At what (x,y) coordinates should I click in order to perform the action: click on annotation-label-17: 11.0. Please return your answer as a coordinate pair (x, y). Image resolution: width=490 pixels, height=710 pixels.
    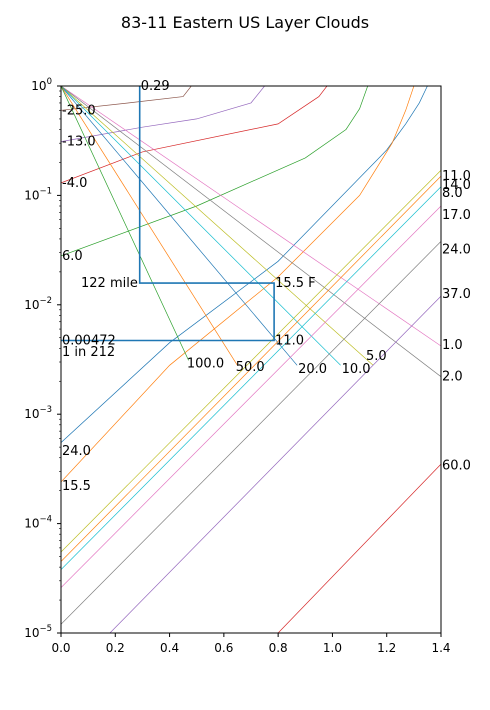
    Looking at the image, I should click on (456, 176).